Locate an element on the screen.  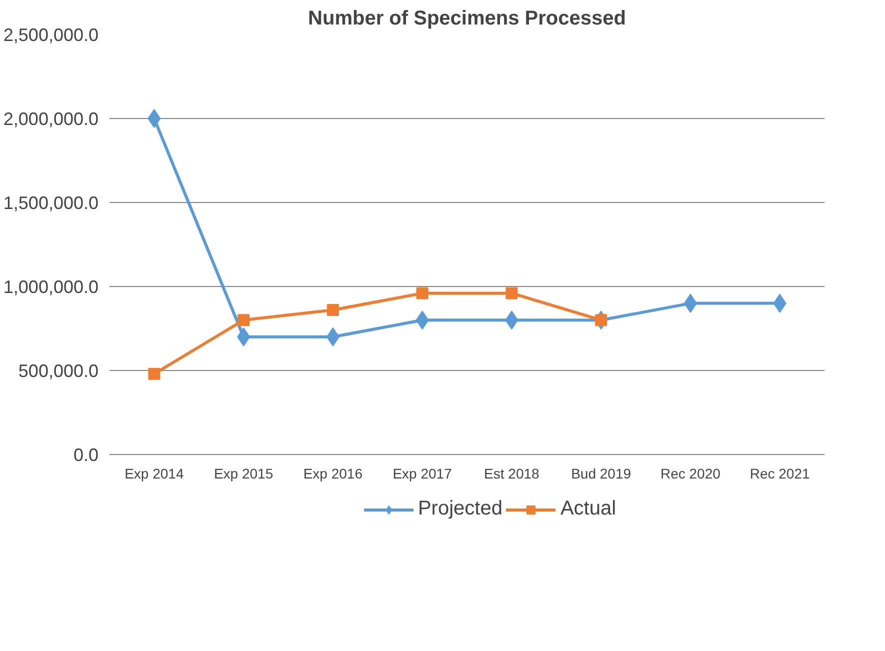
x-tick-label: Bud 2019 is located at coordinates (601, 474).